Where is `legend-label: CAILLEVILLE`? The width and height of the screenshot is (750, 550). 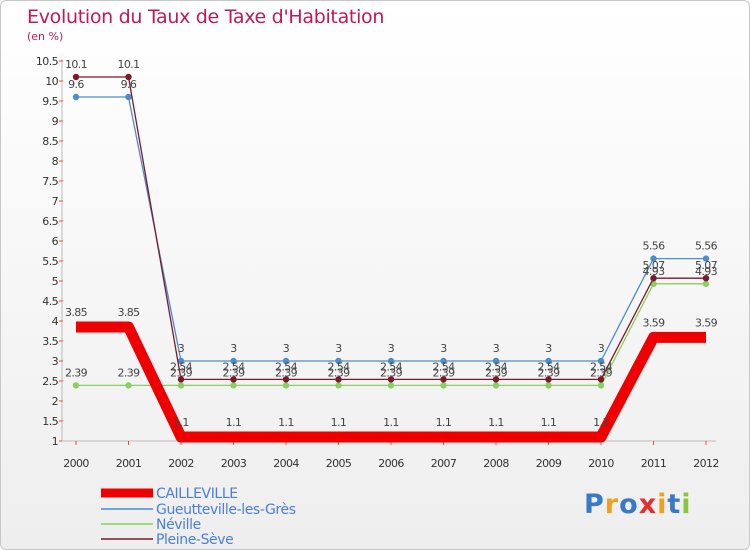
legend-label: CAILLEVILLE is located at coordinates (197, 494).